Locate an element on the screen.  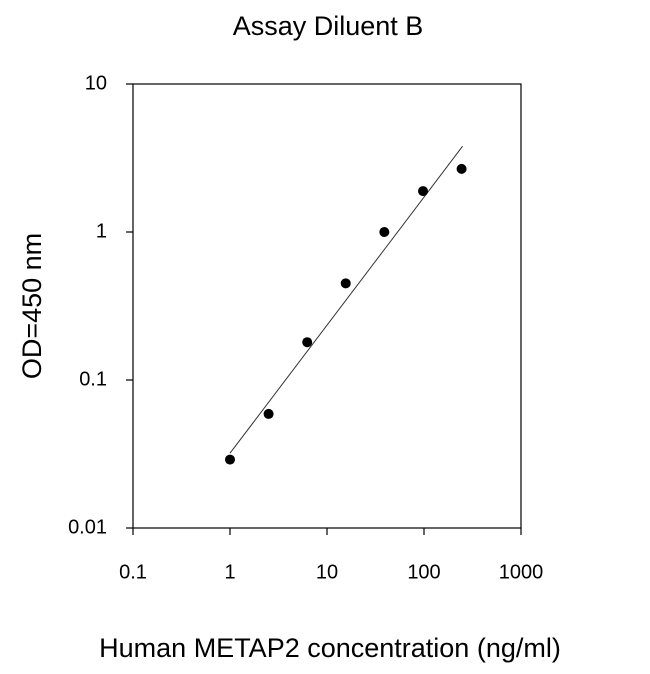
y-axis-label: OD=450 nm is located at coordinates (32, 306).